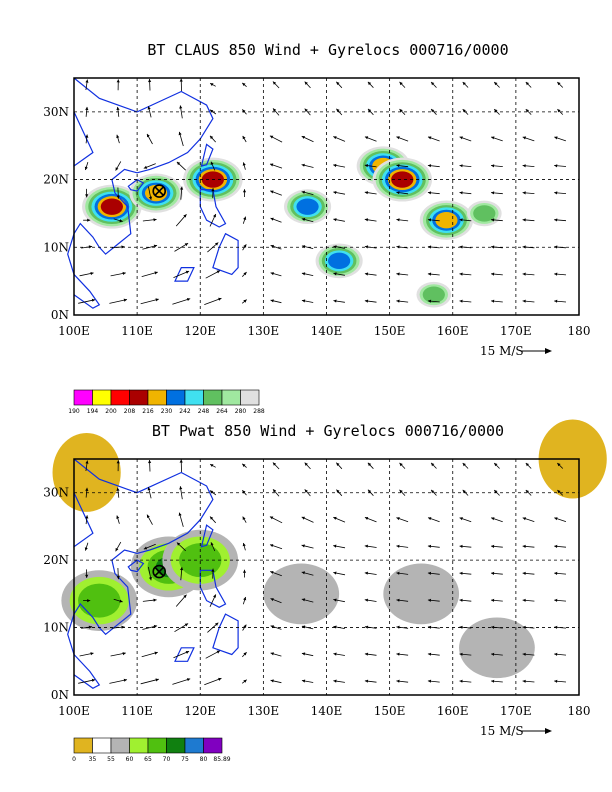 This screenshot has height=792, width=612. What do you see at coordinates (328, 431) in the screenshot?
I see `panel-title: BT Pwat 850 Wind + Gyrelocs 000716/0000` at bounding box center [328, 431].